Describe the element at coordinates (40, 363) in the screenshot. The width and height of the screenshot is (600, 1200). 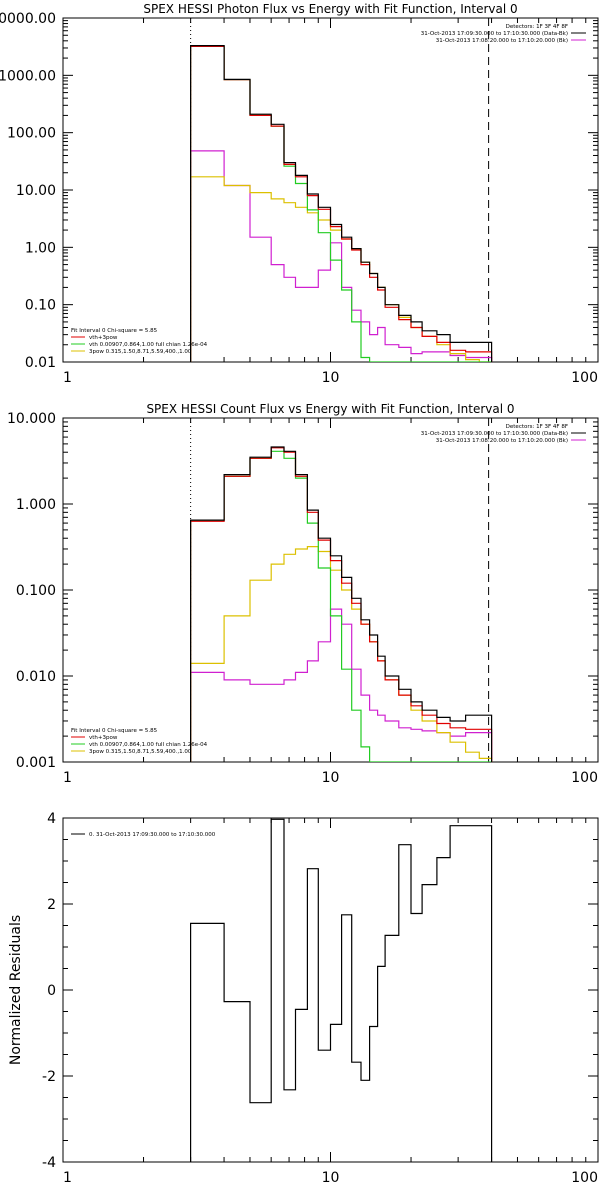
I see `y-tick-label: 0.01` at that location.